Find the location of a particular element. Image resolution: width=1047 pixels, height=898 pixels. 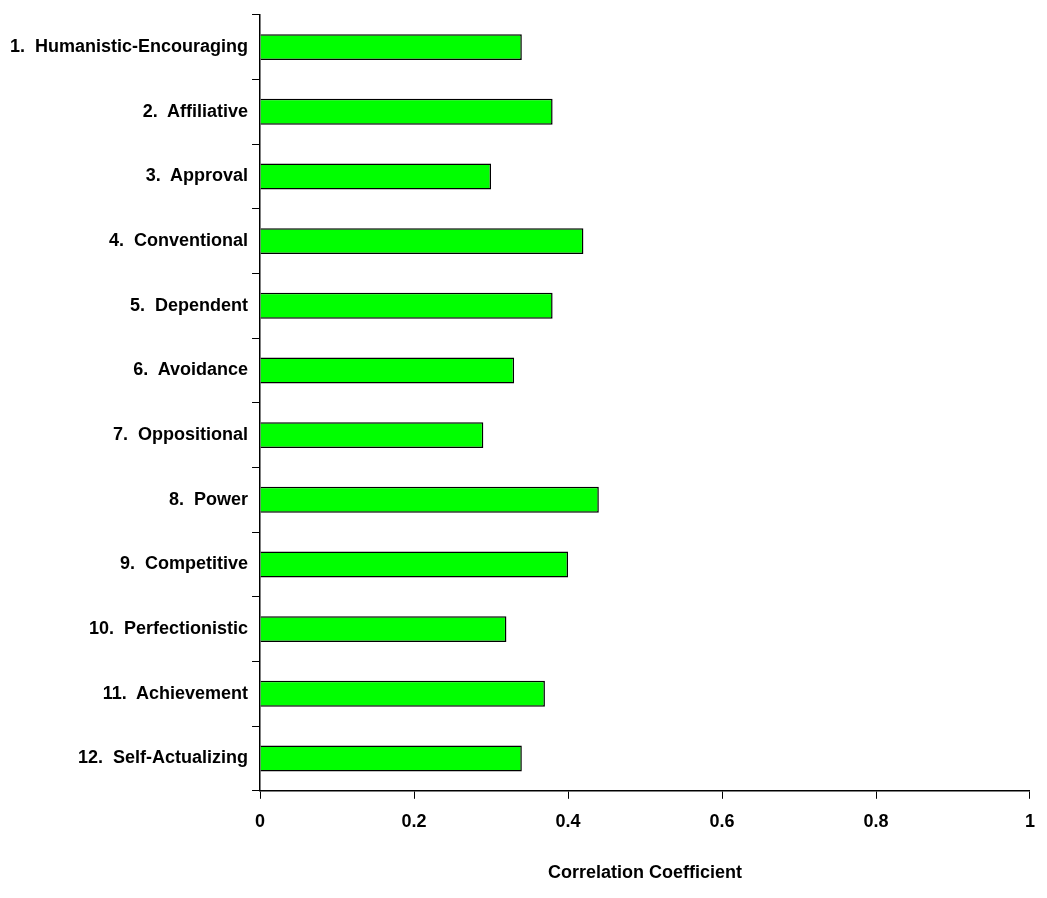

y-tick-label: 7. Oppositional is located at coordinates (181, 434).